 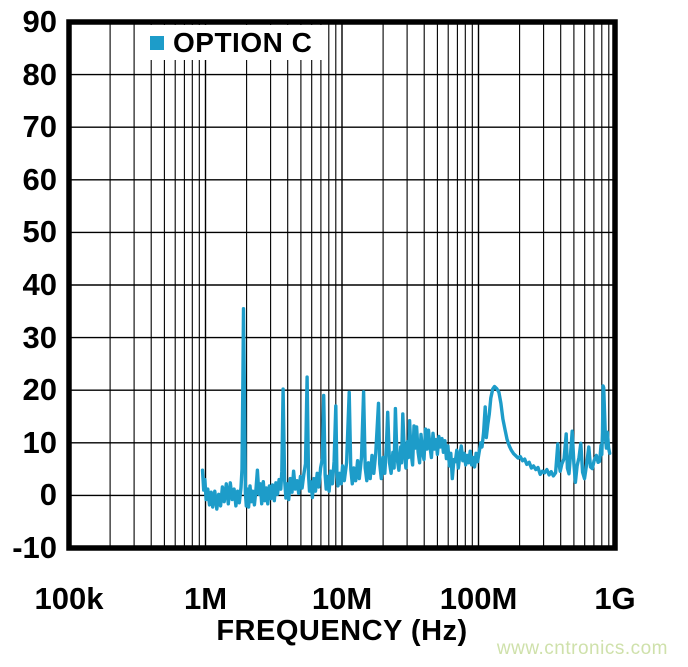 I want to click on watermark-text: www.cntronics.com, so click(x=582, y=648).